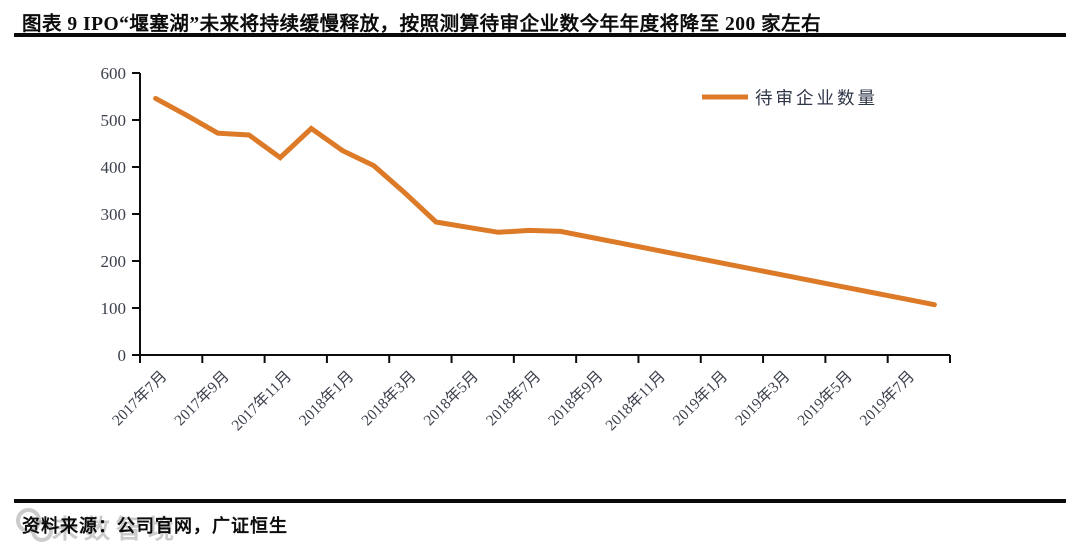  I want to click on y-tick-label: 400, so click(114, 167).